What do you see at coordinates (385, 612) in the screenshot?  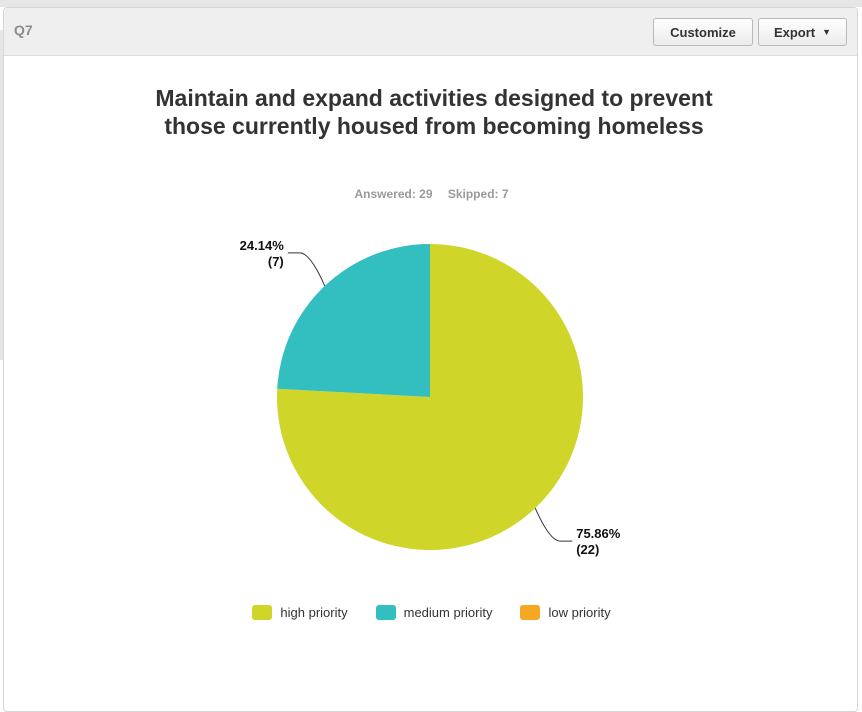 I see `legend-swatch-medium` at bounding box center [385, 612].